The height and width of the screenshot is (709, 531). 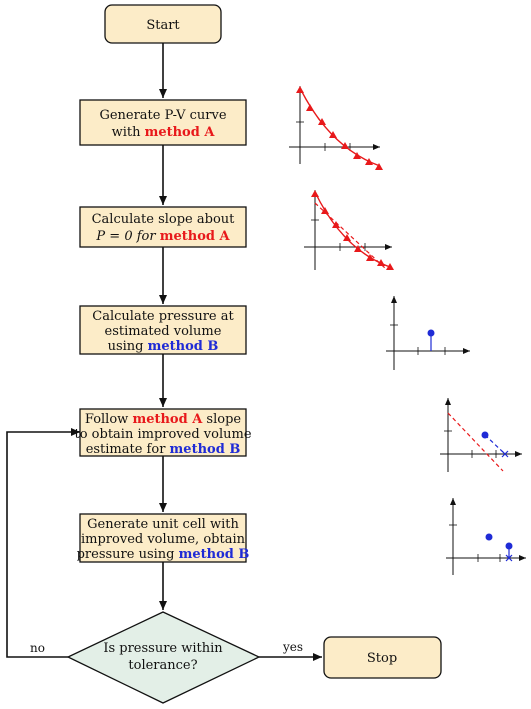 What do you see at coordinates (163, 316) in the screenshot?
I see `step3-line1: Calculate pressure at` at bounding box center [163, 316].